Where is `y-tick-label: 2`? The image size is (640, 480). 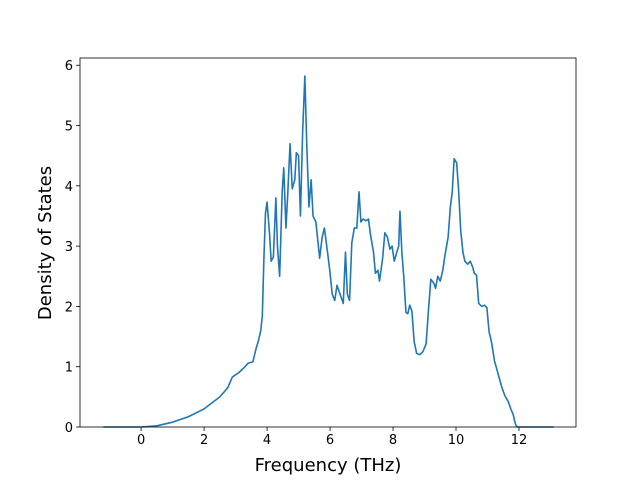
y-tick-label: 2 is located at coordinates (69, 307).